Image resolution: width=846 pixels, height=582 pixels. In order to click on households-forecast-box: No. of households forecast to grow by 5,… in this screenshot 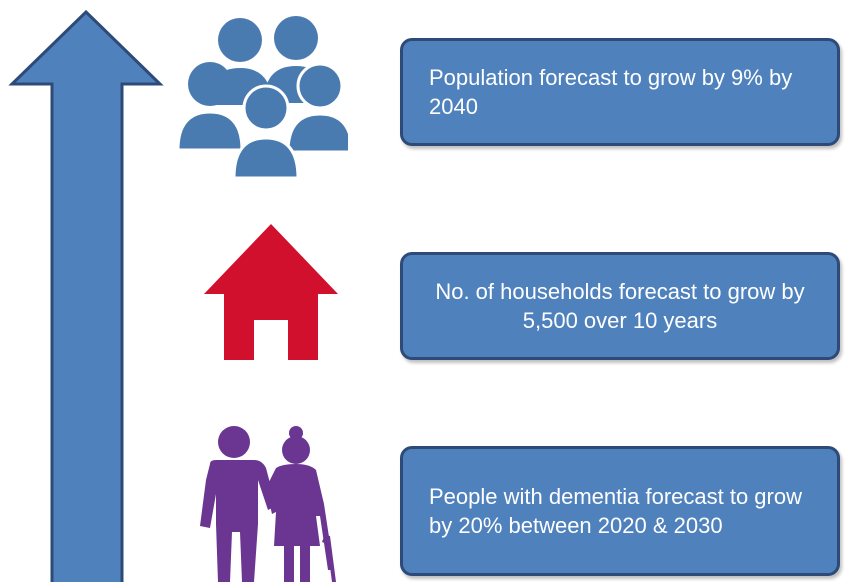, I will do `click(620, 306)`.